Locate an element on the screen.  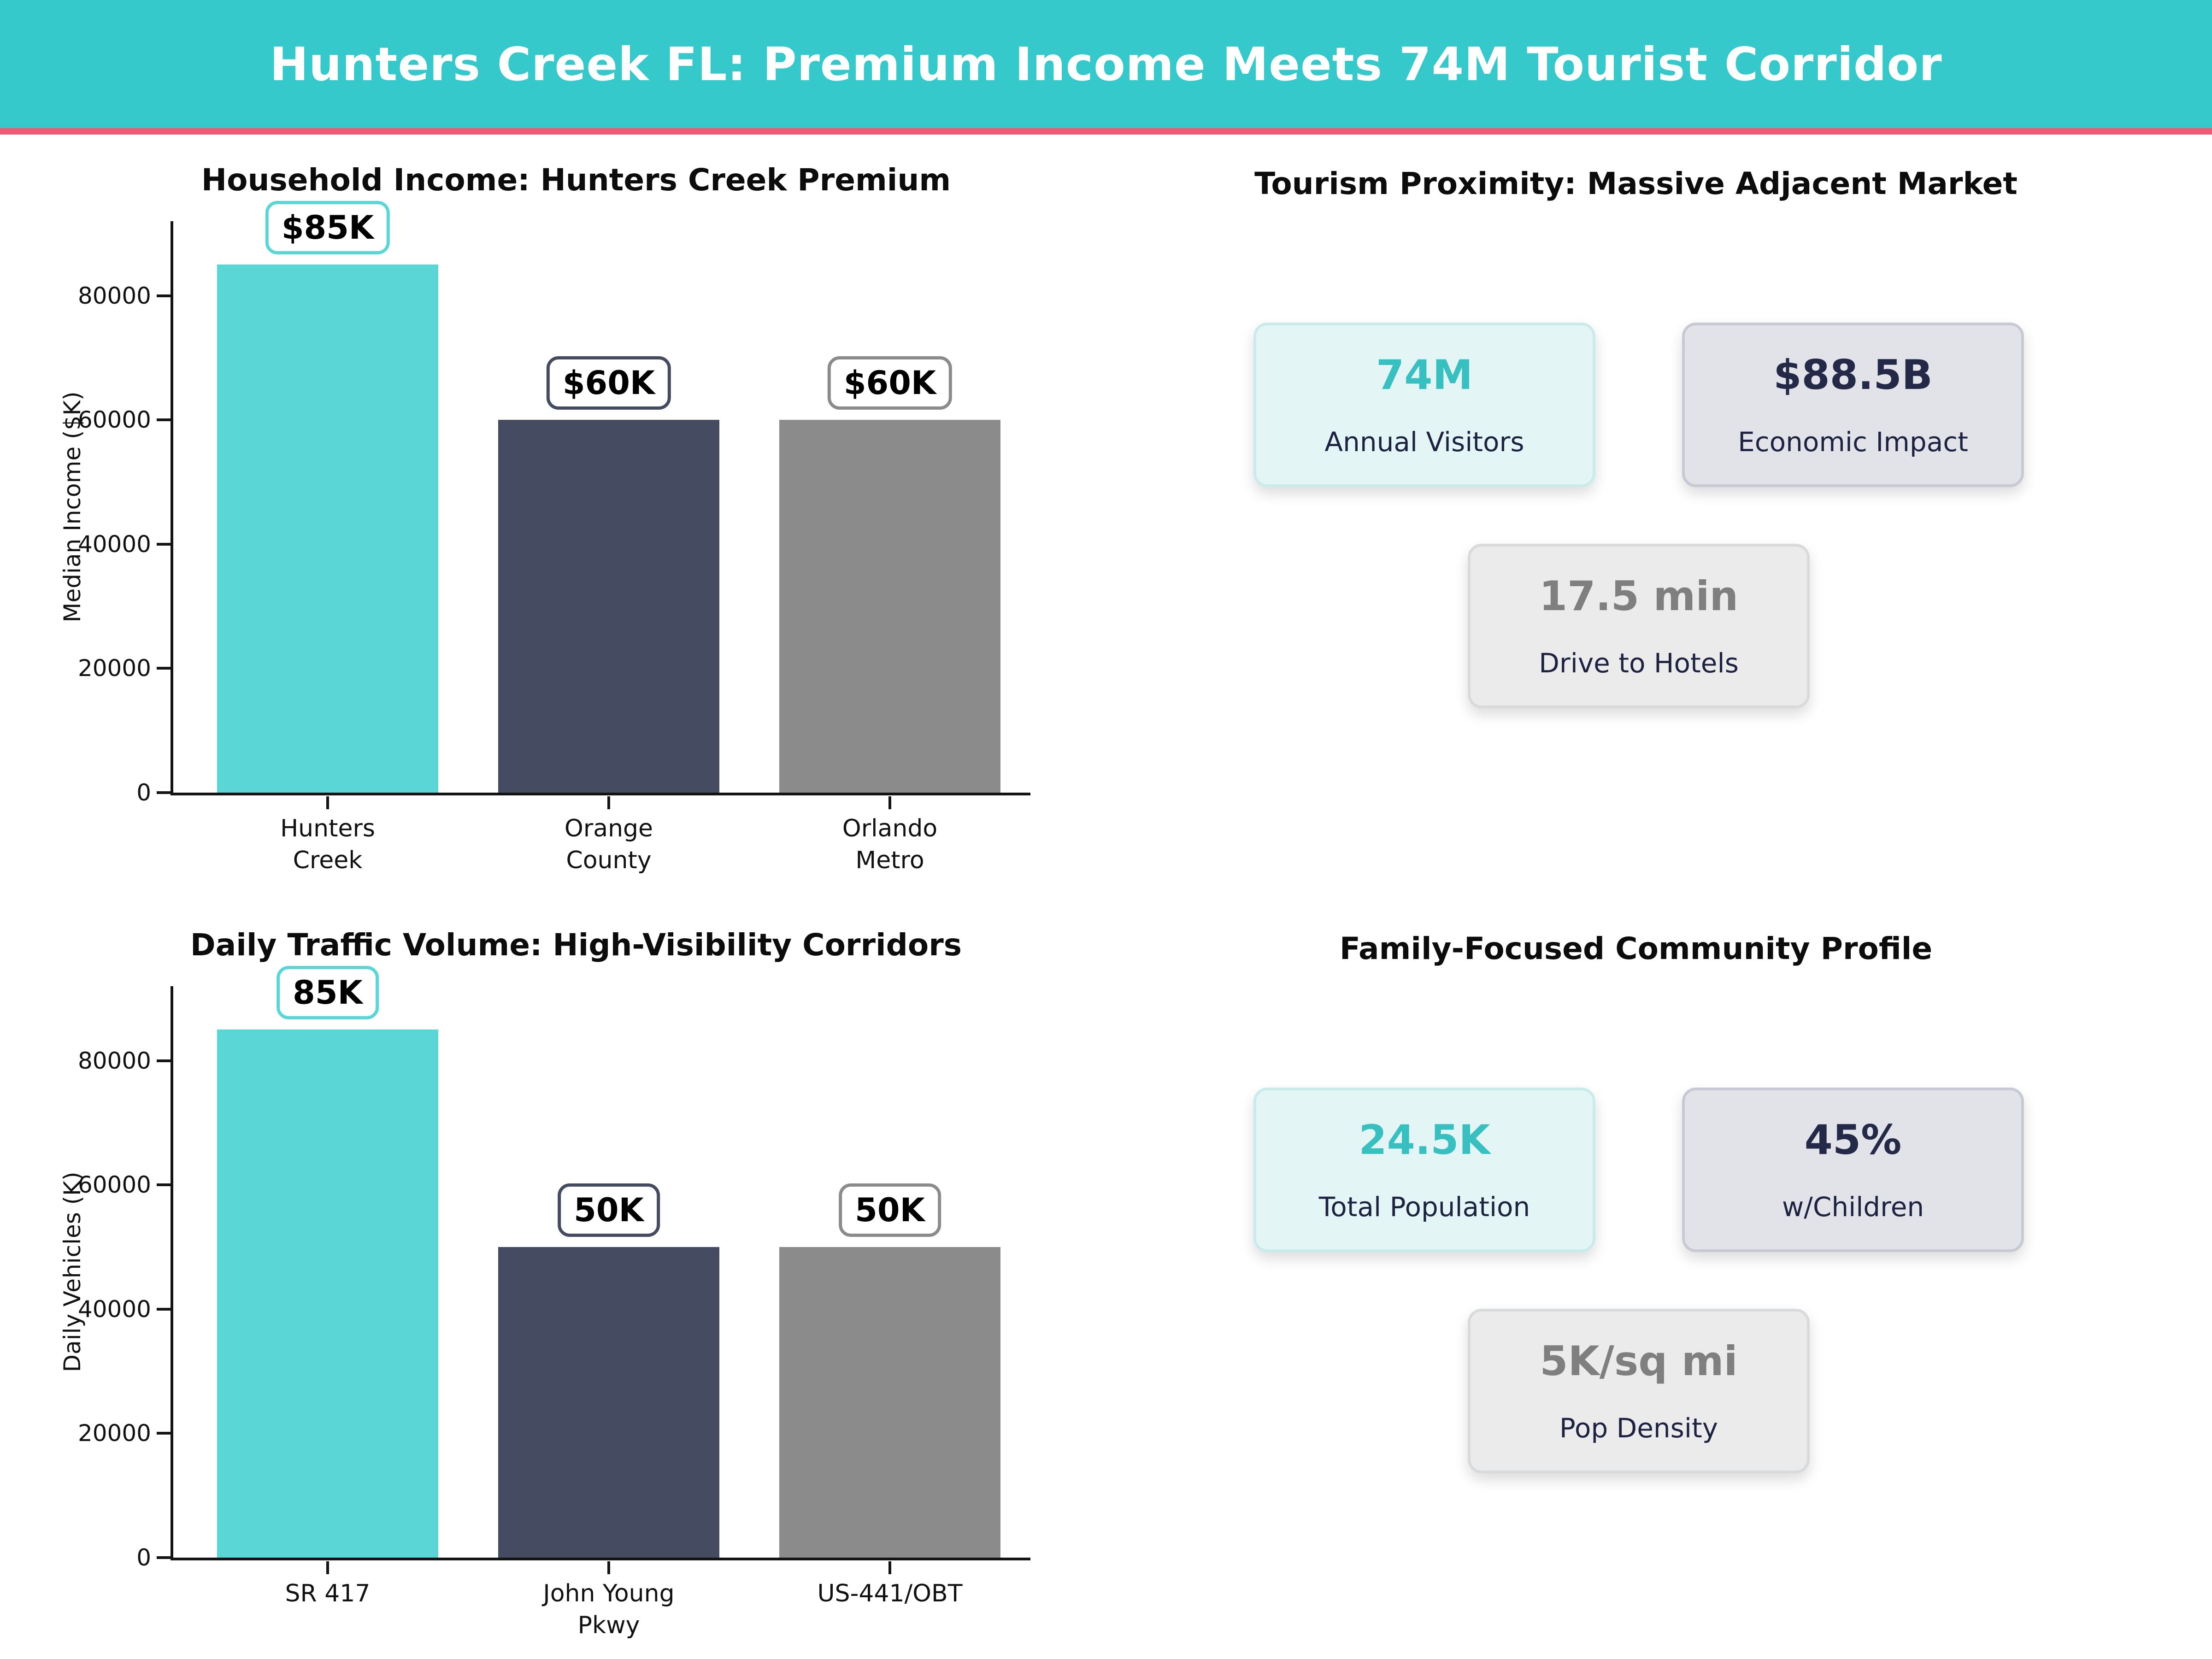
stat-label: Drive to Hotels is located at coordinates (1639, 663).